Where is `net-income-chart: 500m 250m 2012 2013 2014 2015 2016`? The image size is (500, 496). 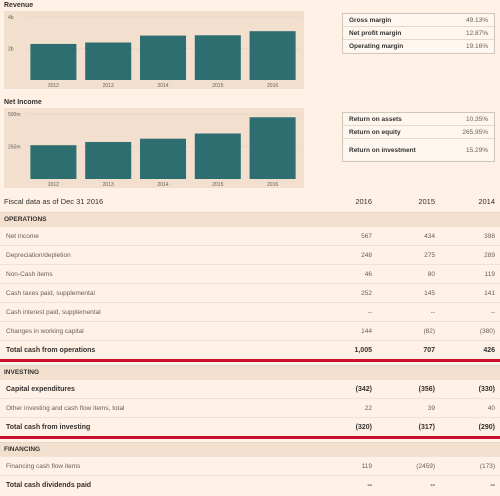
net-income-chart: 500m 250m 2012 2013 2014 2015 2016 is located at coordinates (154, 148).